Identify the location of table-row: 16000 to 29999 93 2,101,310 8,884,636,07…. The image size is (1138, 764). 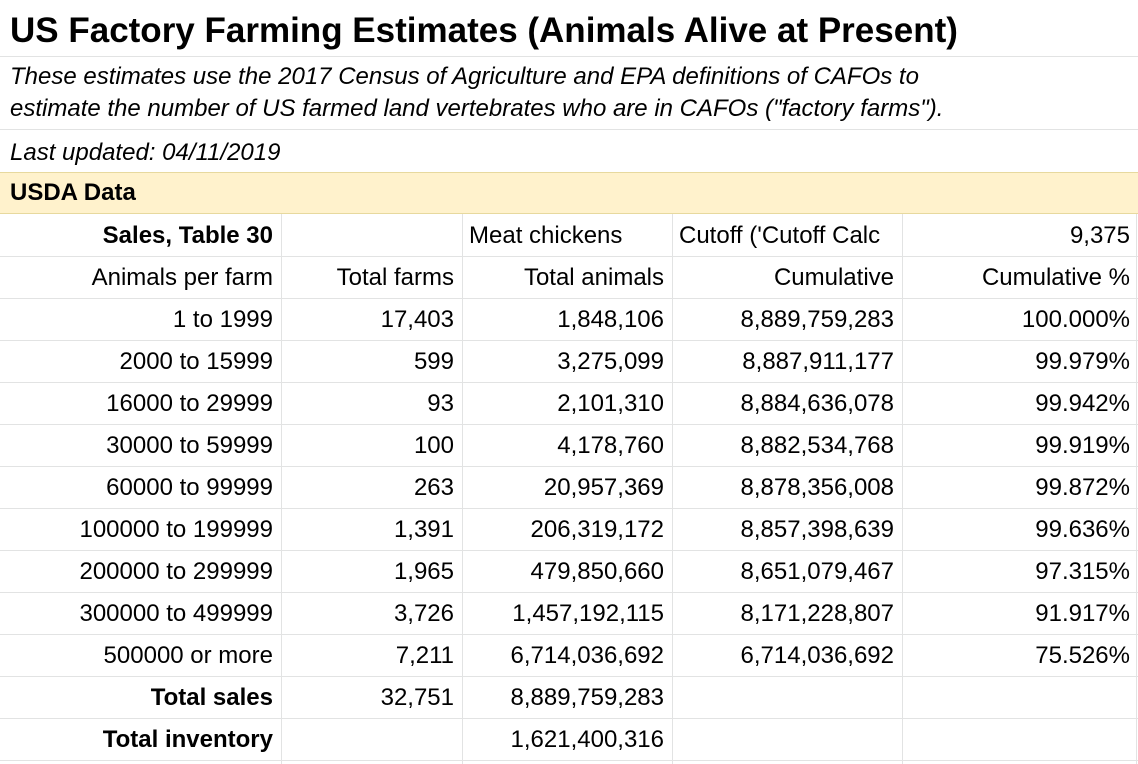
(569, 403).